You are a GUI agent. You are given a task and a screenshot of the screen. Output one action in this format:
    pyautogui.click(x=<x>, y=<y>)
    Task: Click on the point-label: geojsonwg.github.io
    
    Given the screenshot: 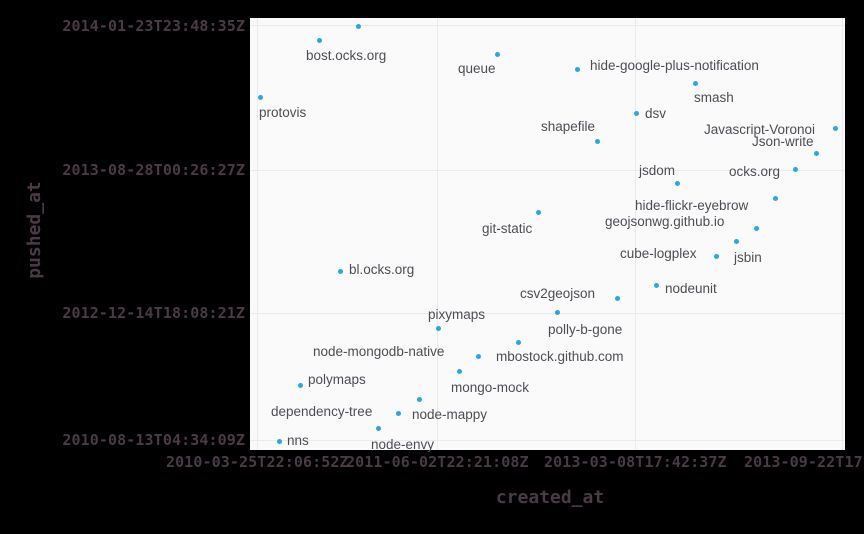 What is the action you would take?
    pyautogui.click(x=665, y=221)
    